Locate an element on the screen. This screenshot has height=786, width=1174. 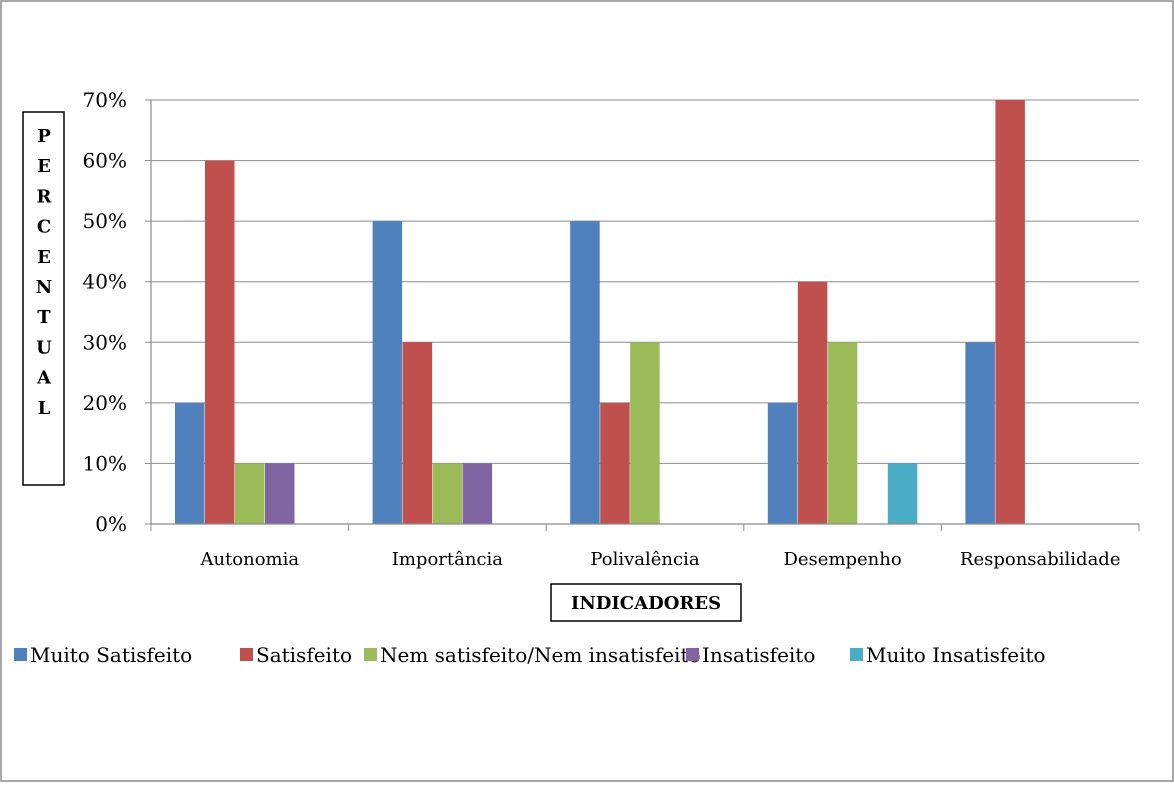
x-category-label: Importância is located at coordinates (448, 559).